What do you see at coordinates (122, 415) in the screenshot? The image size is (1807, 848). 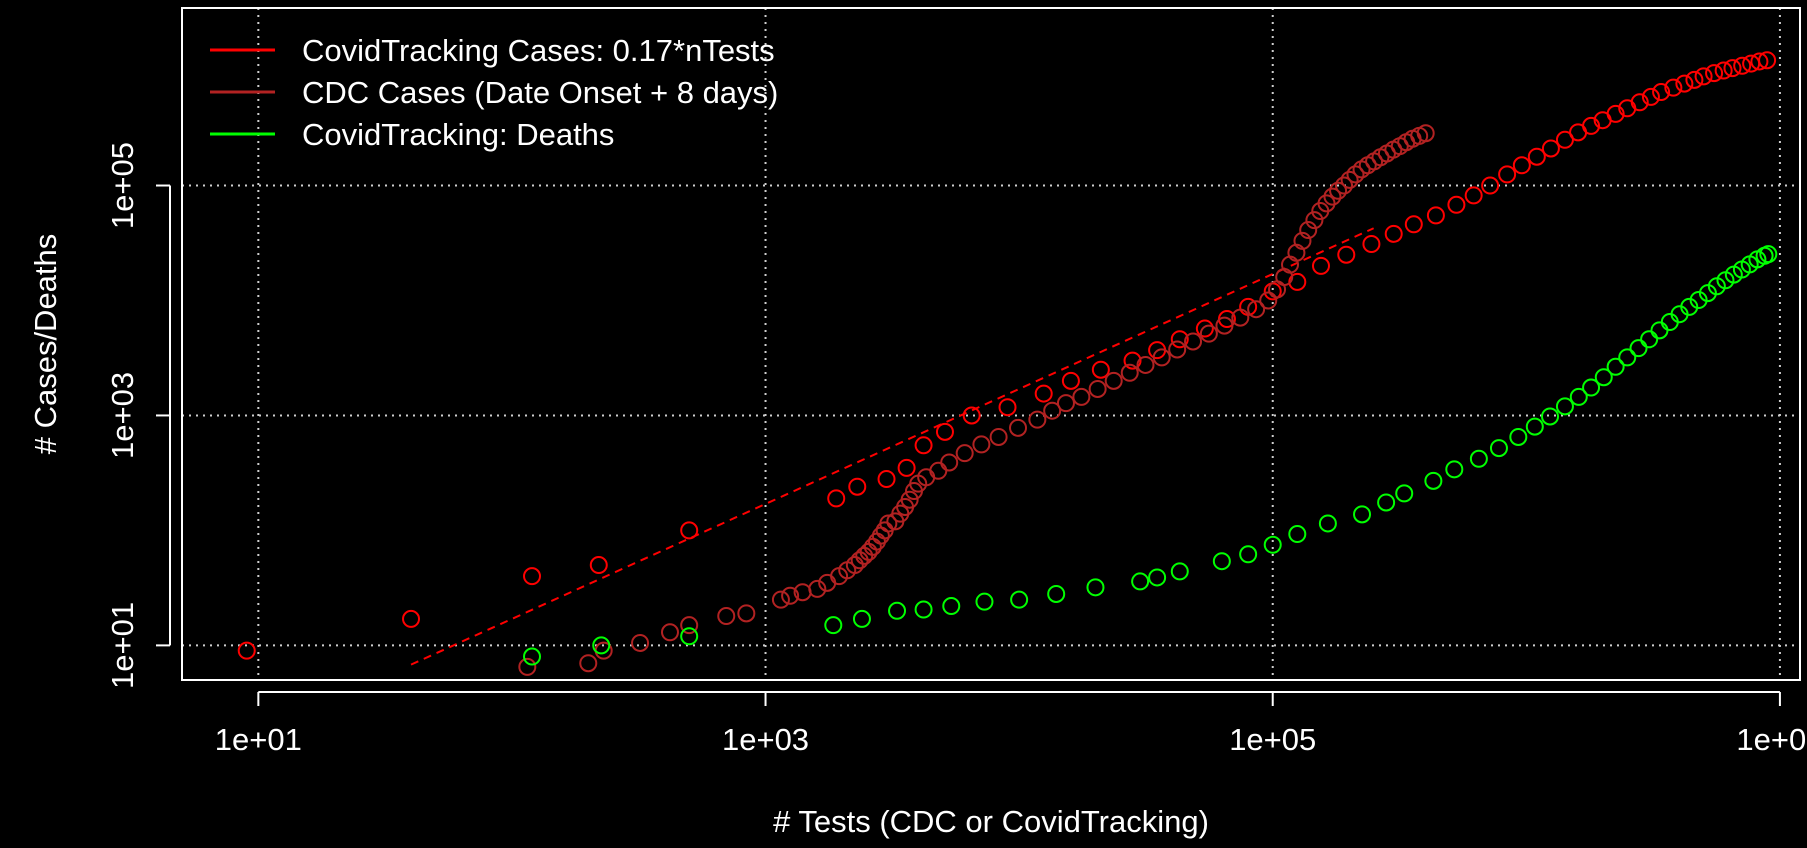 I see `y-tick-label-1: 1e+03` at bounding box center [122, 415].